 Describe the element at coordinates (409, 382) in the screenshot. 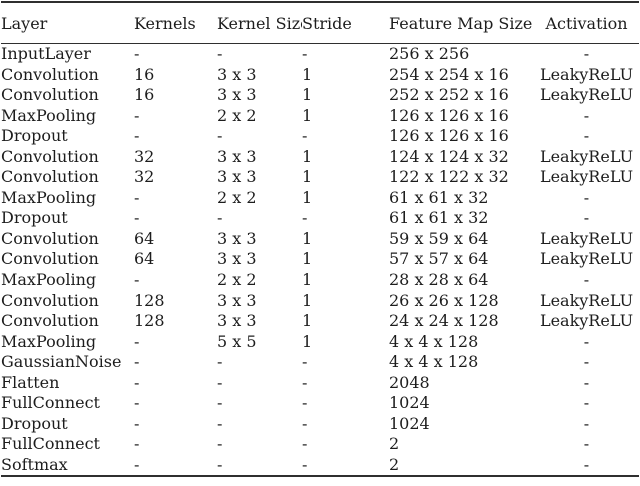

I see `cell-feature-map-size: 2048` at that location.